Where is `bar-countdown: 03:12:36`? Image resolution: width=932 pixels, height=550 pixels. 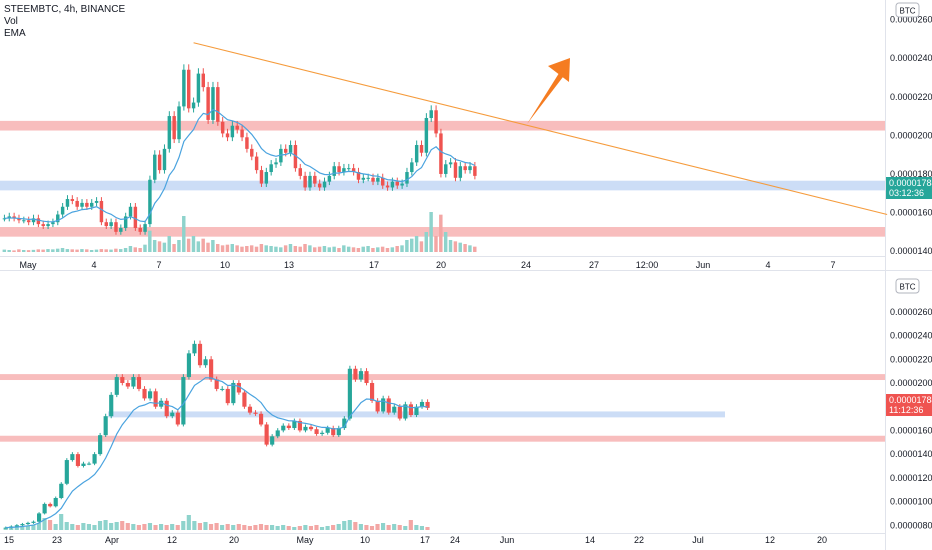
bar-countdown: 03:12:36 is located at coordinates (906, 193).